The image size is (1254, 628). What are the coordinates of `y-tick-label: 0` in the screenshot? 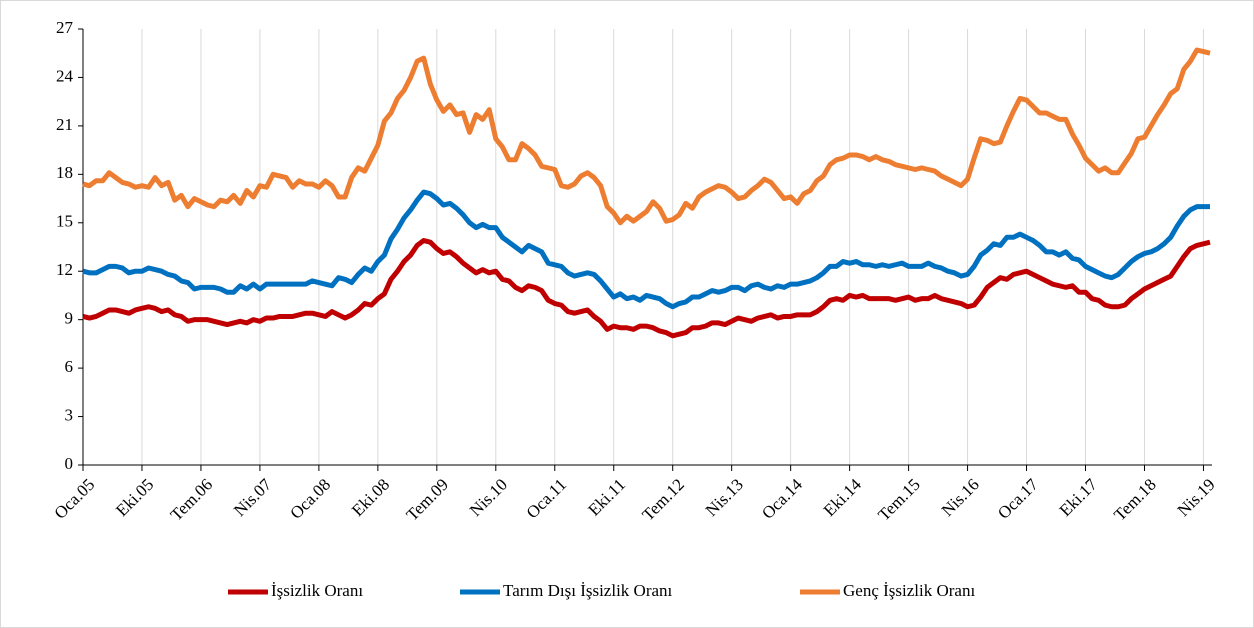 It's located at (69, 463).